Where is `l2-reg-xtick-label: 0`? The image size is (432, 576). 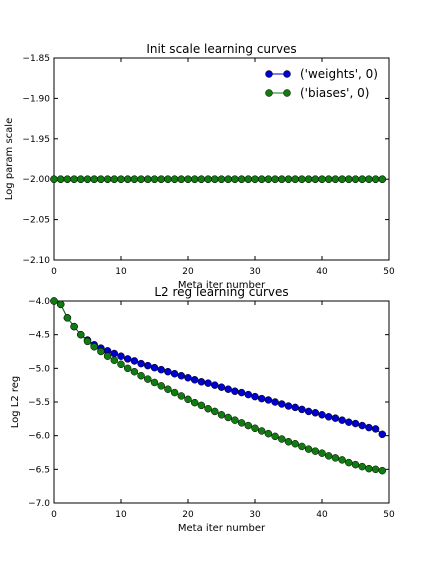 l2-reg-xtick-label: 0 is located at coordinates (54, 515).